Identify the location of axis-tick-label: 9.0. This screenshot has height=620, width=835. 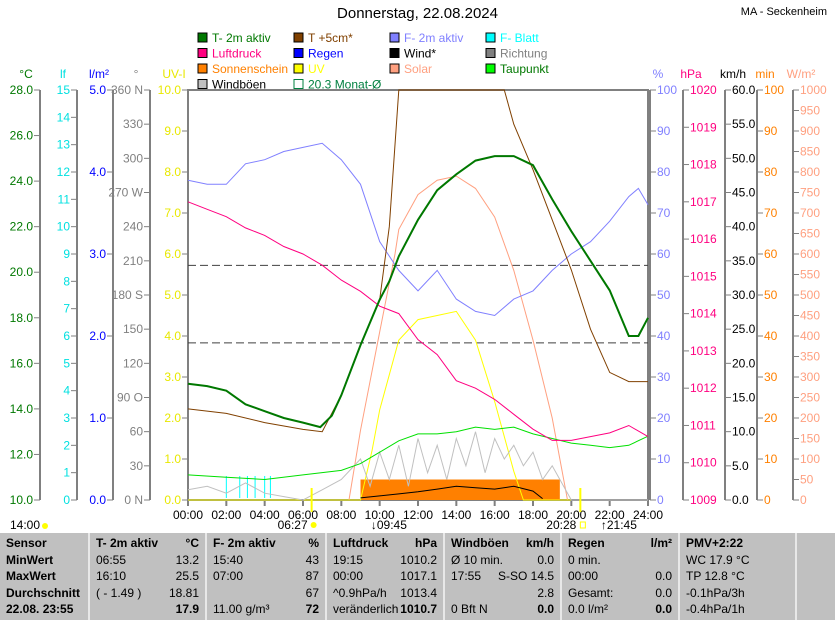
(172, 131).